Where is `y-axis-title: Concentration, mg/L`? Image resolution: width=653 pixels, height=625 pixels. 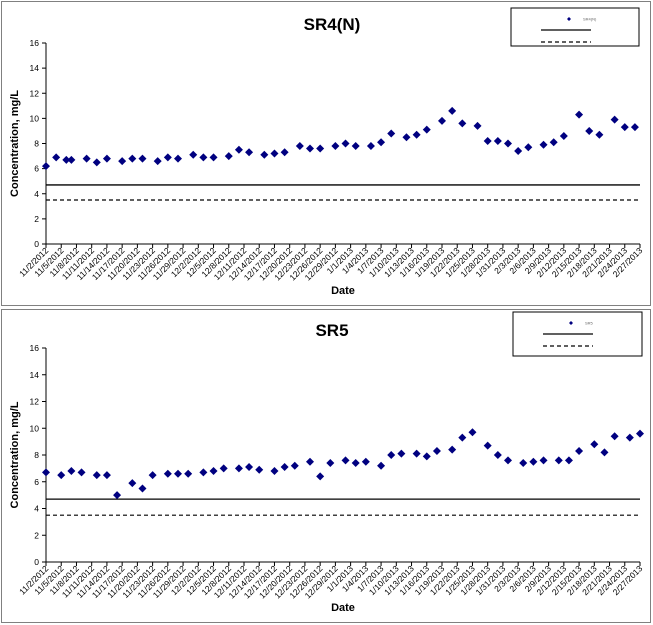 y-axis-title: Concentration, mg/L is located at coordinates (15, 454).